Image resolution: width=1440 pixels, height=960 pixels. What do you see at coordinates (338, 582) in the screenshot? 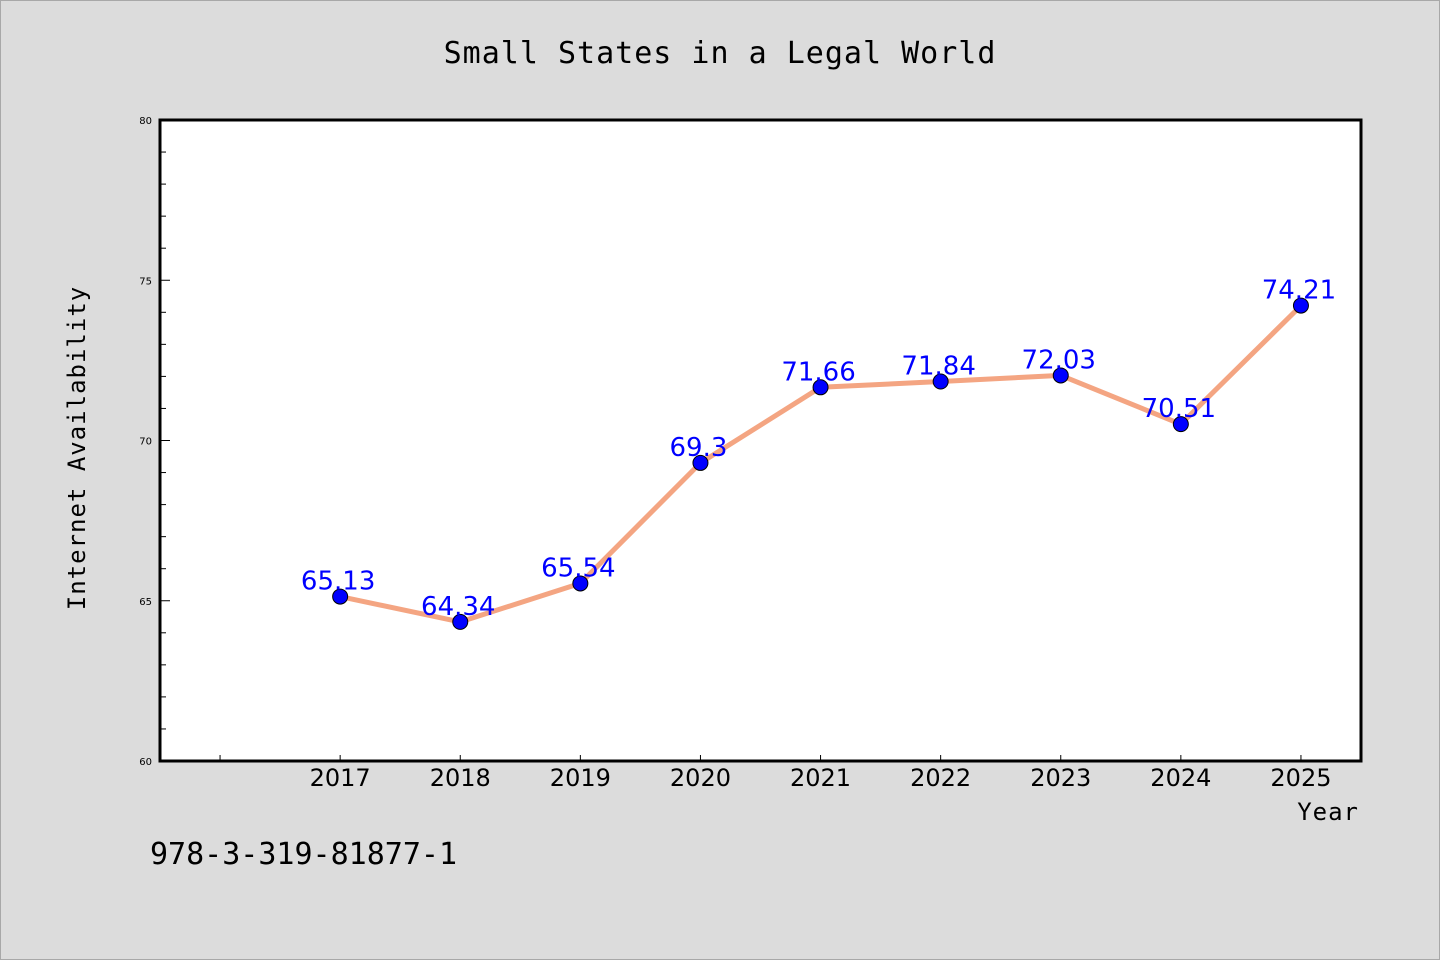
I see `data-label: 65.13` at bounding box center [338, 582].